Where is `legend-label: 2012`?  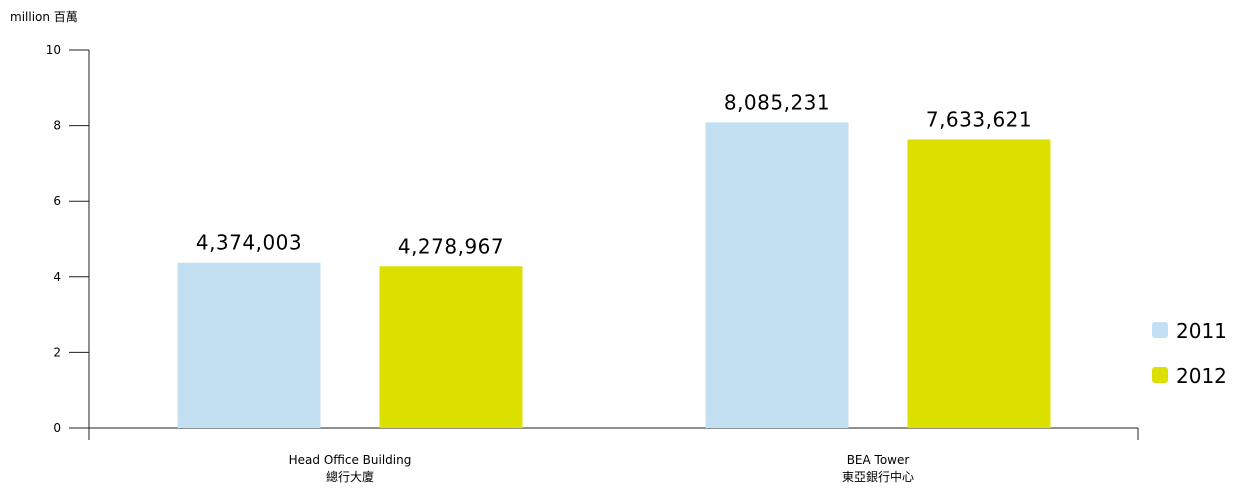
legend-label: 2012 is located at coordinates (1201, 376).